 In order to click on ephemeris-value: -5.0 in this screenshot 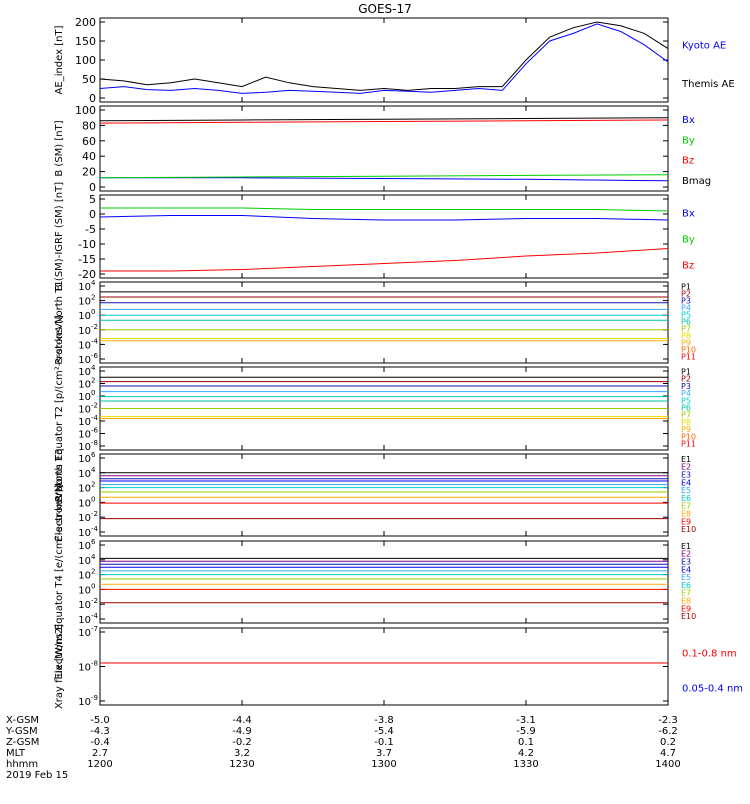, I will do `click(100, 720)`.